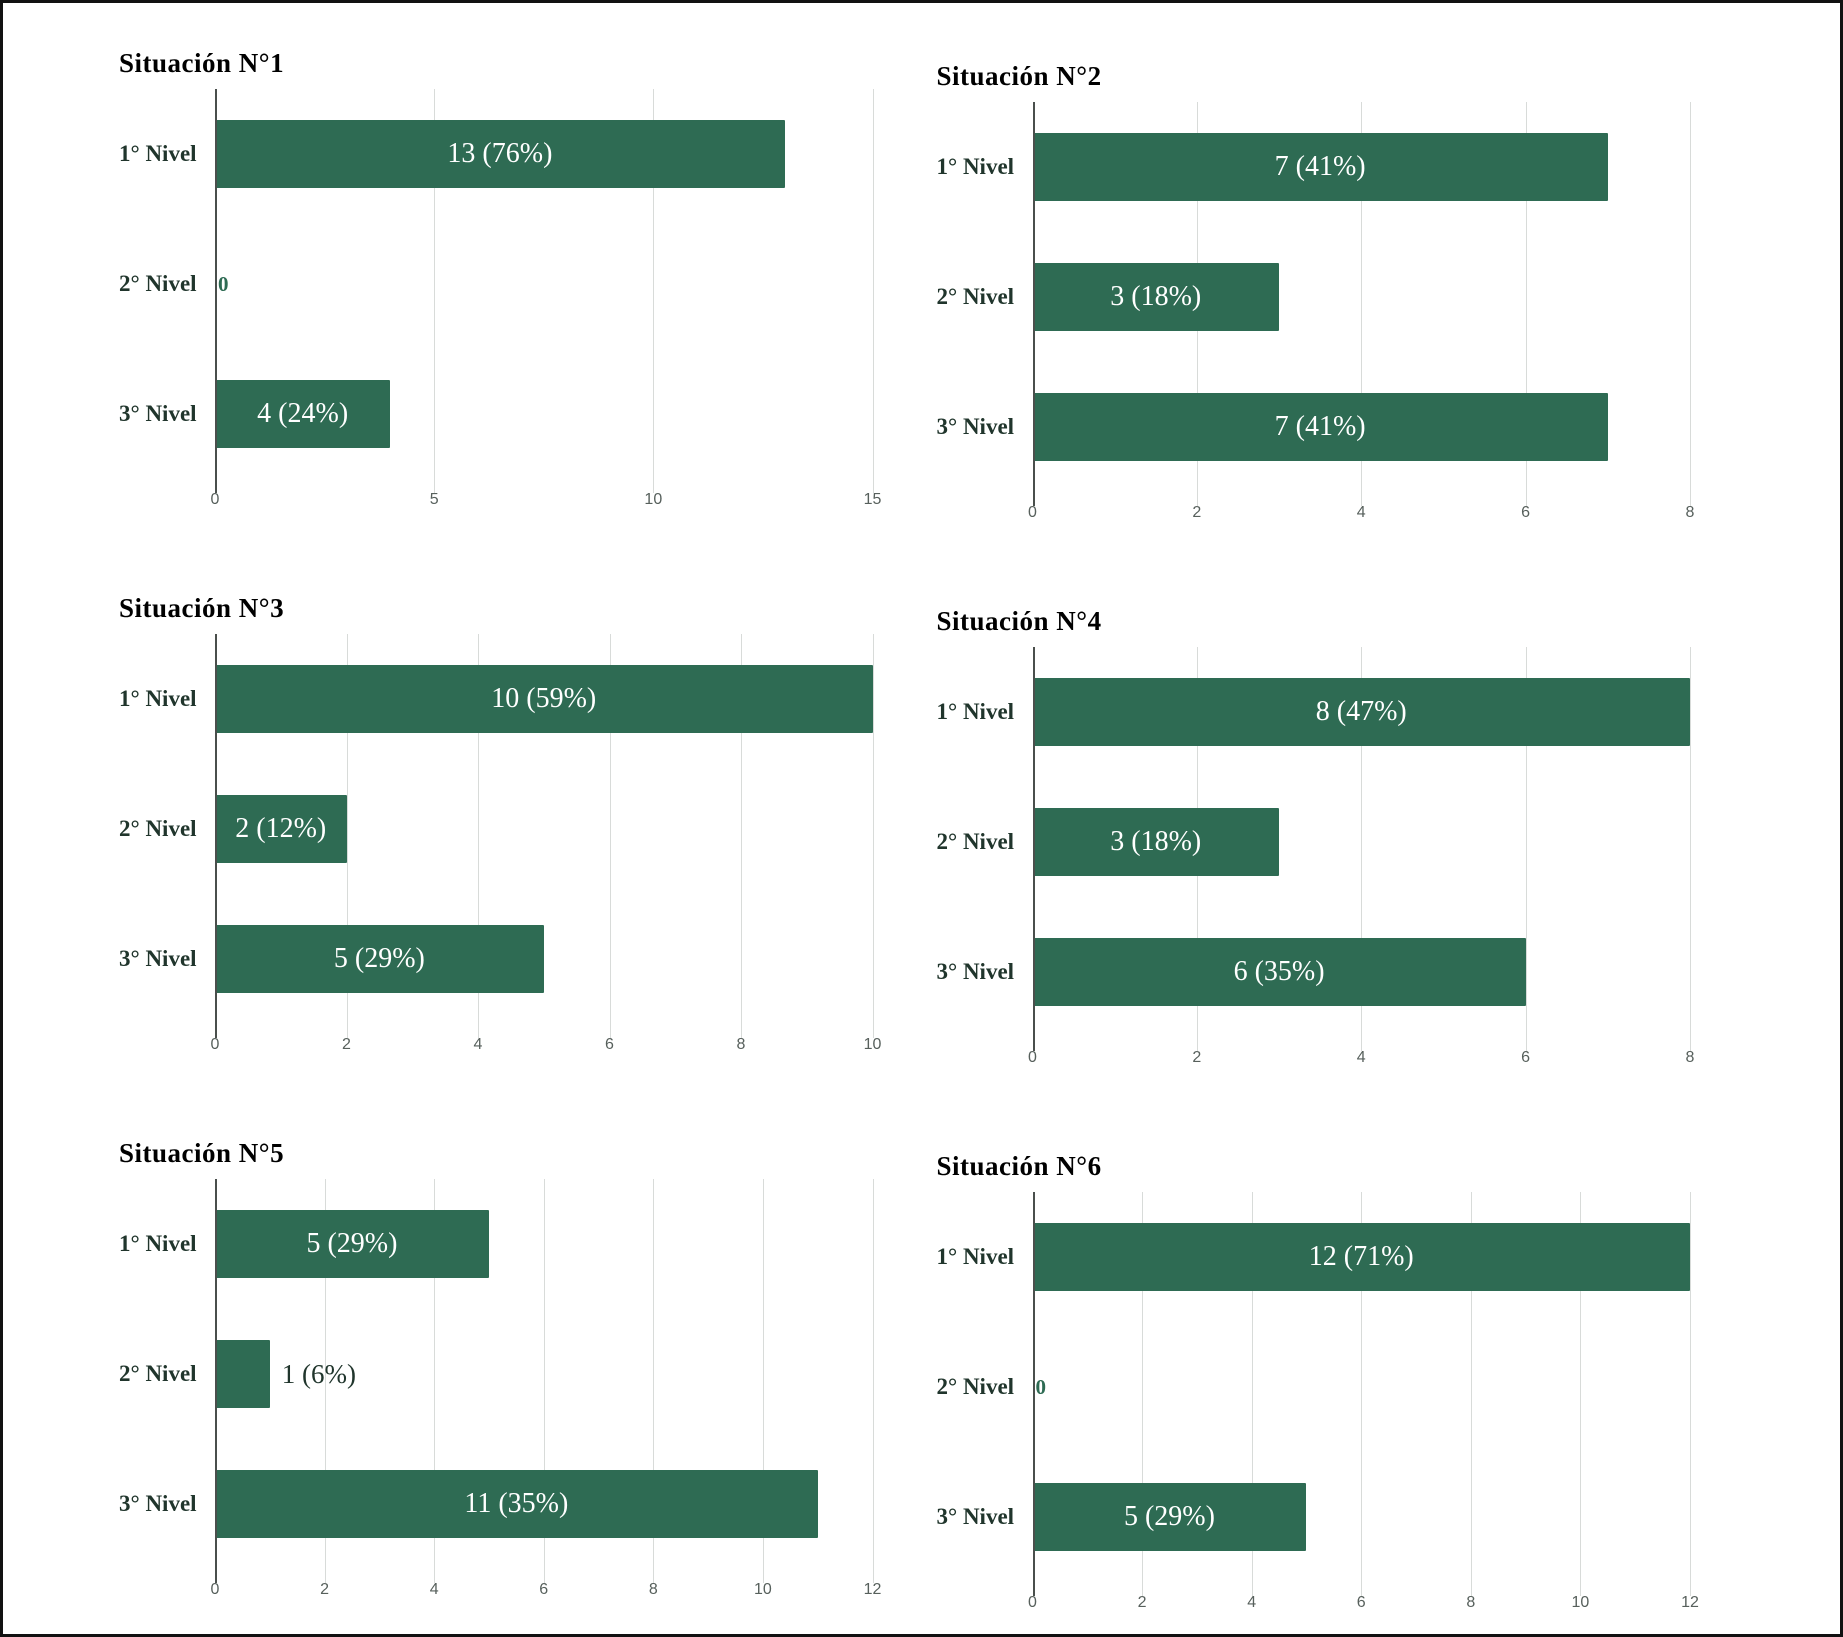  Describe the element at coordinates (872, 499) in the screenshot. I see `axis-tick-label: 15` at that location.